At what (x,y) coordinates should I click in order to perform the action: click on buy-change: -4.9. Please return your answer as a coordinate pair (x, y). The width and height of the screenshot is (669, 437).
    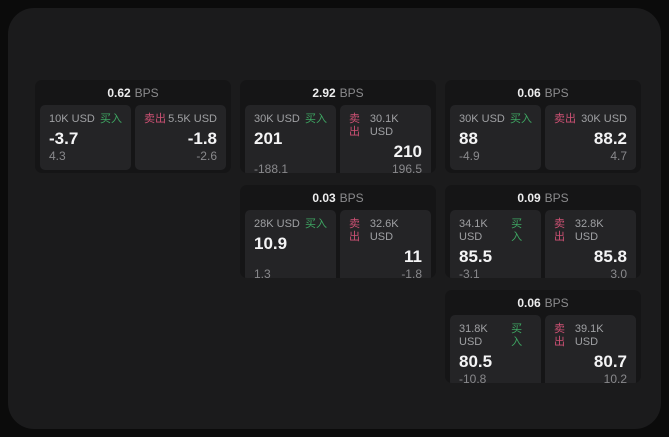
    Looking at the image, I should click on (469, 156).